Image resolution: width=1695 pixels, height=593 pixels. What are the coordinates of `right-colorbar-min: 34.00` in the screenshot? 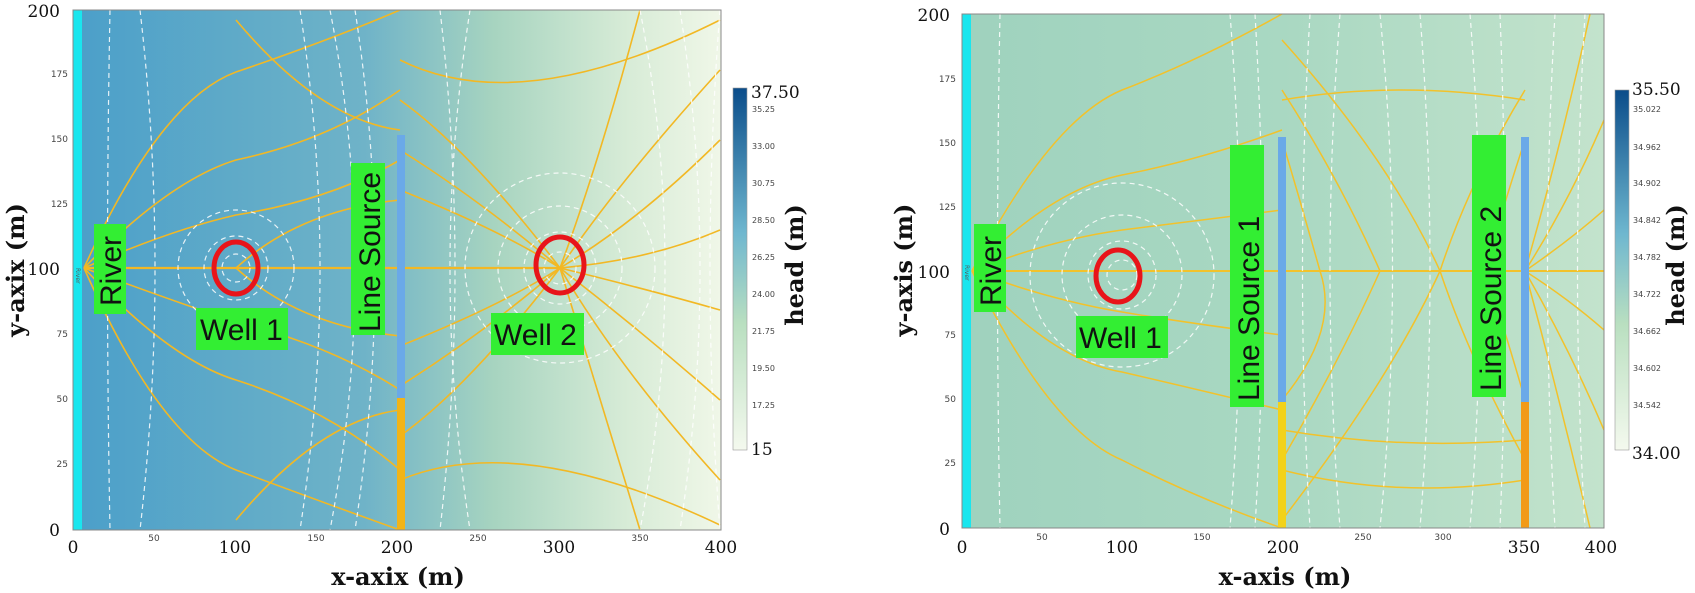 It's located at (1656, 454).